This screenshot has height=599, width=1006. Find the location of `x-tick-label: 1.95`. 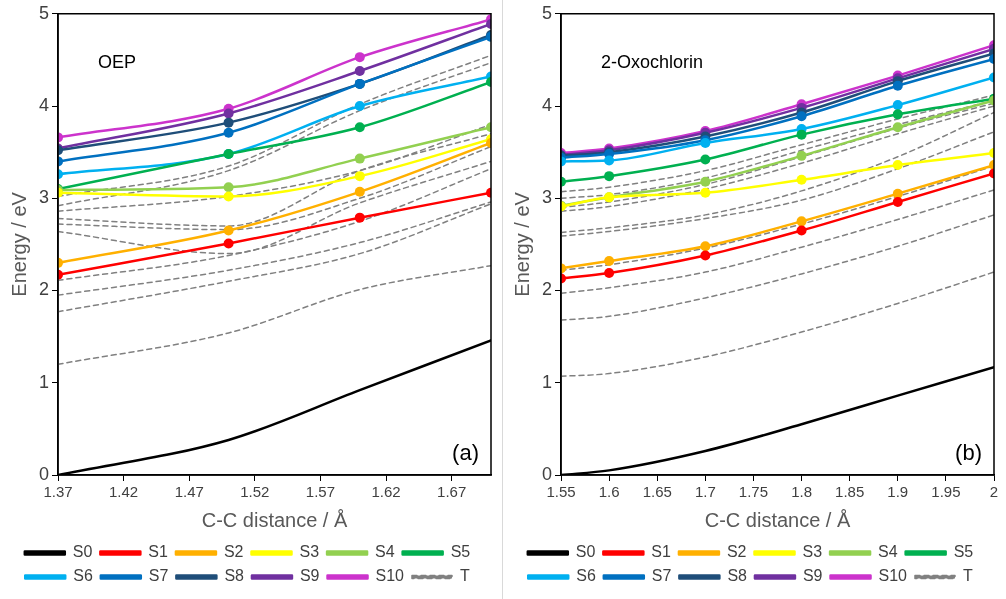

x-tick-label: 1.95 is located at coordinates (946, 492).